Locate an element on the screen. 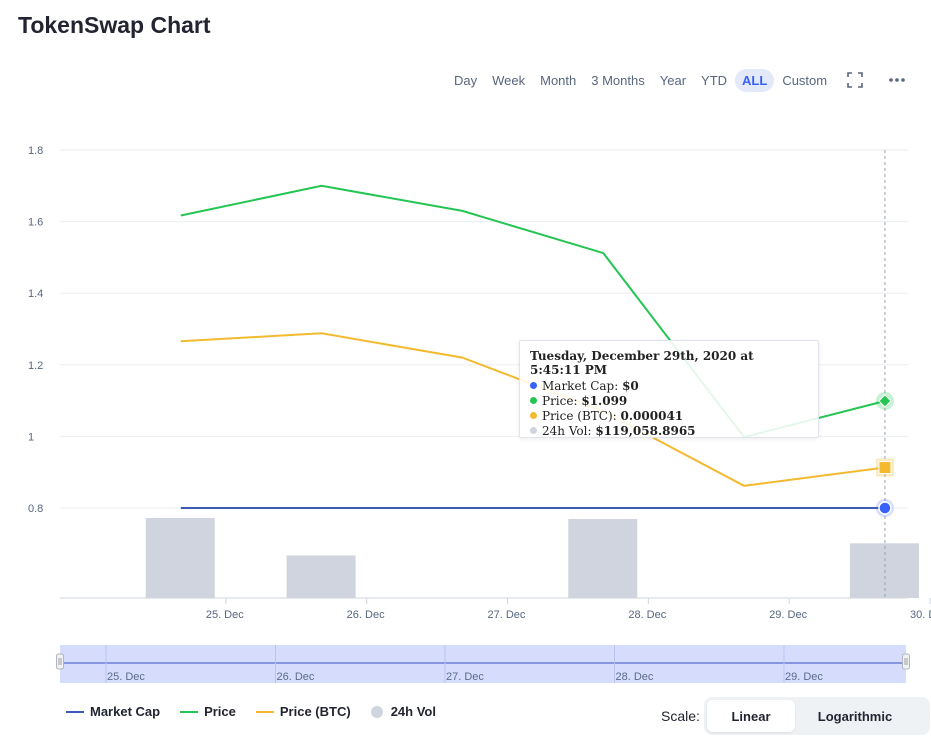 The image size is (931, 748). range-month-button: Month is located at coordinates (558, 80).